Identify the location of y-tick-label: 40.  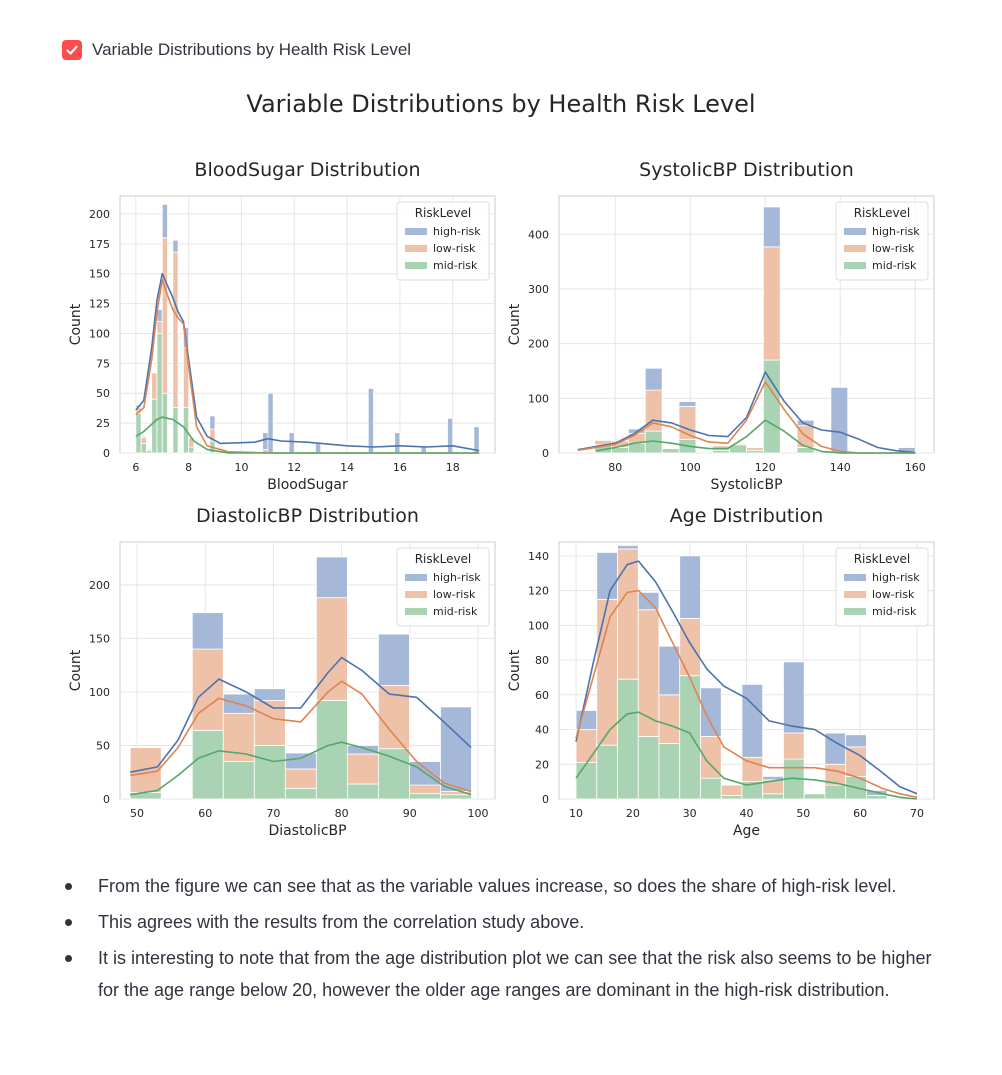
(542, 730).